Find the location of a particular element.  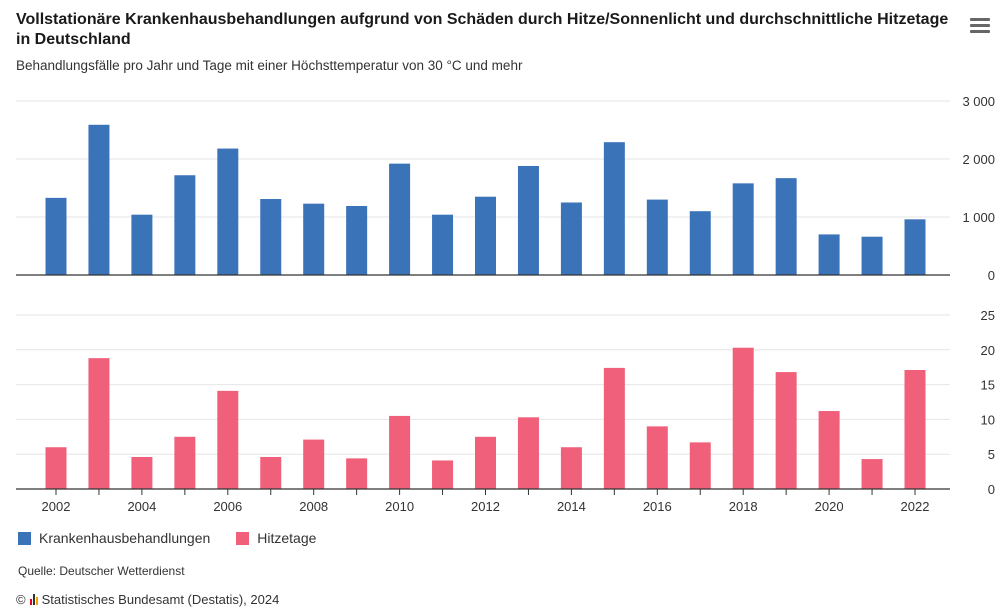

x-tick-label: 2004 is located at coordinates (141, 506).